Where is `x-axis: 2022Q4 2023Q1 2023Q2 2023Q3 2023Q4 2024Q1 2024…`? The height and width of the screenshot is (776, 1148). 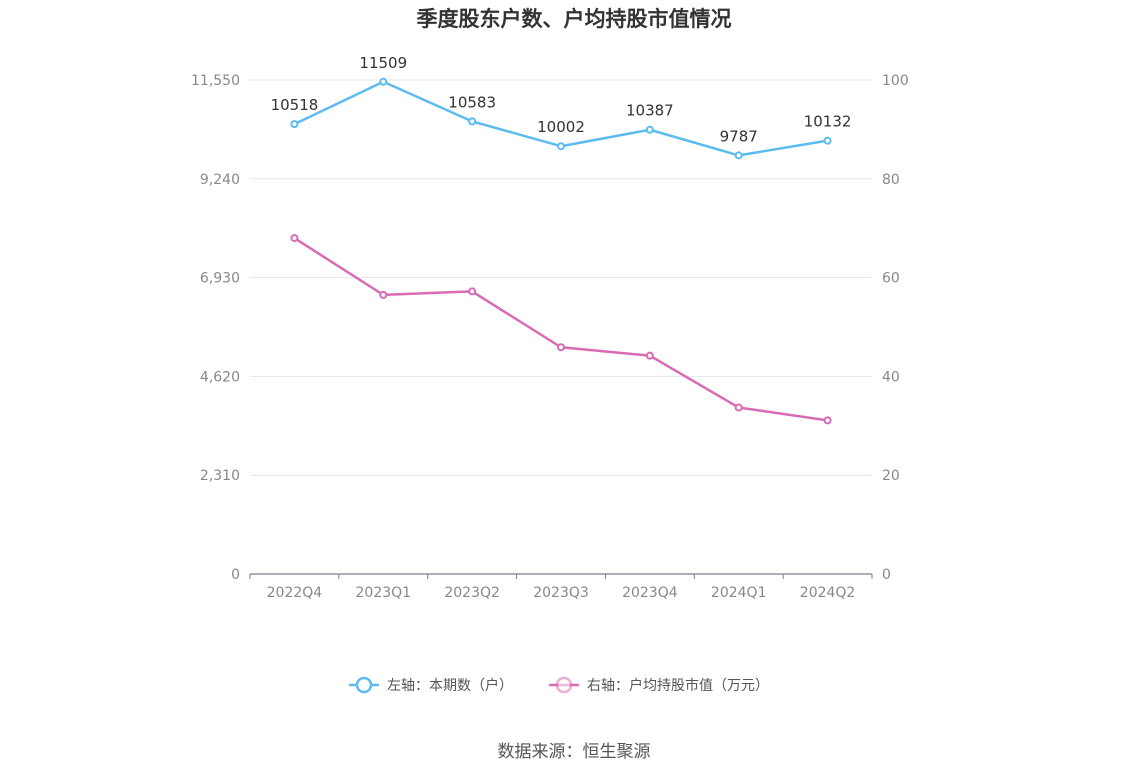 x-axis: 2022Q4 2023Q1 2023Q2 2023Q3 2023Q4 2024Q1 2024… is located at coordinates (561, 587).